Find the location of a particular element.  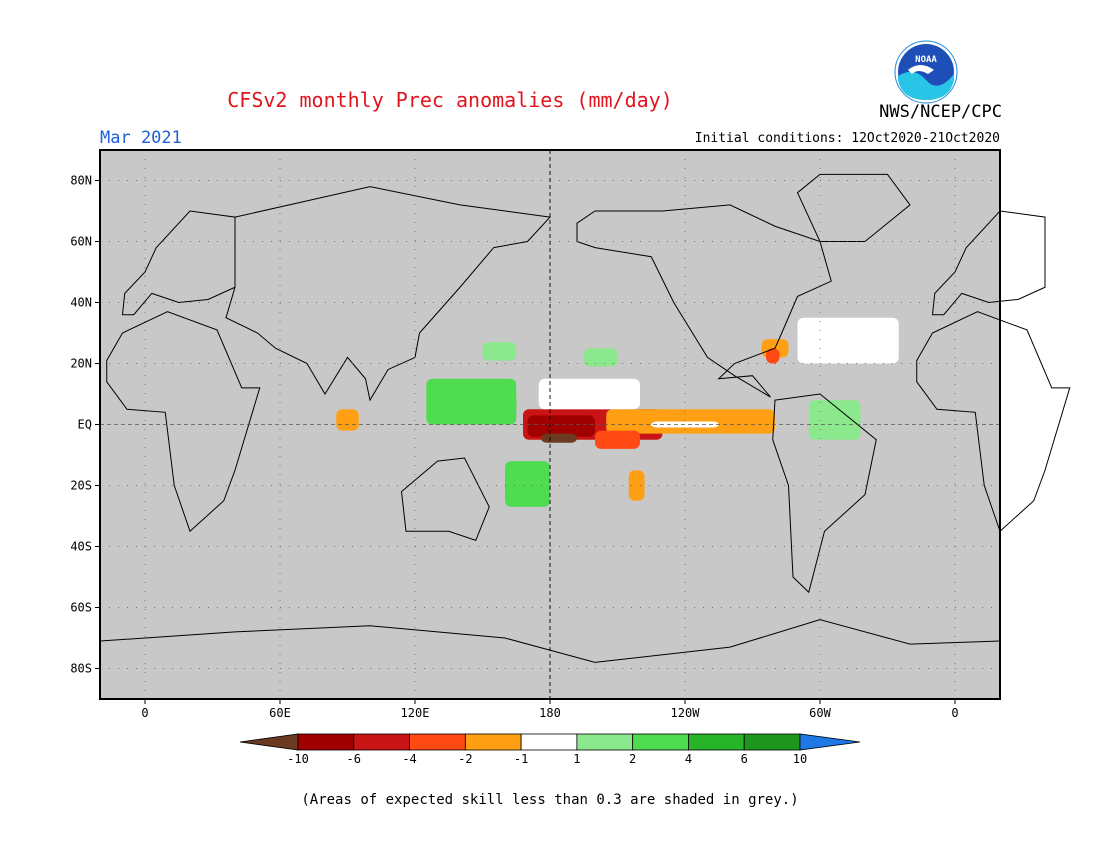

colorbar-tick-label: -10 is located at coordinates (298, 759).